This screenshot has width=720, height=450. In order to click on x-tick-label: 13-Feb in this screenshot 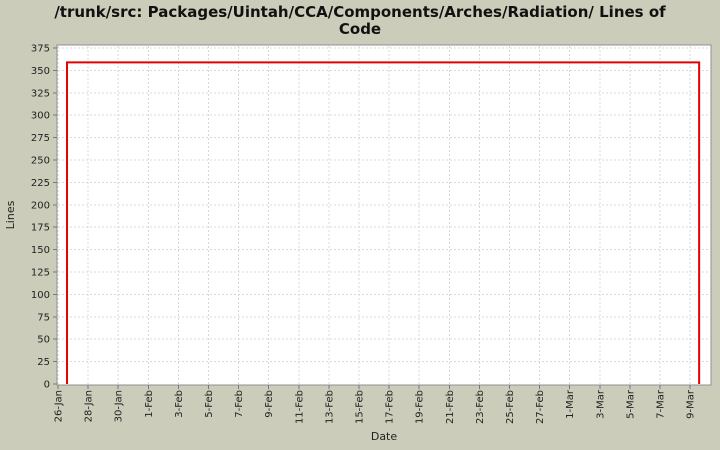, I will do `click(329, 407)`.